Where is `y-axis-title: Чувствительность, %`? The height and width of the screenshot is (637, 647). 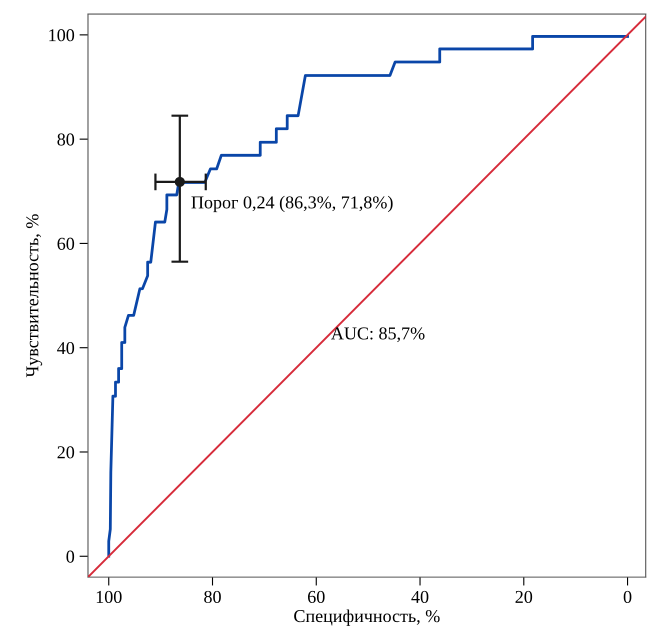 y-axis-title: Чувствительность, % is located at coordinates (34, 296).